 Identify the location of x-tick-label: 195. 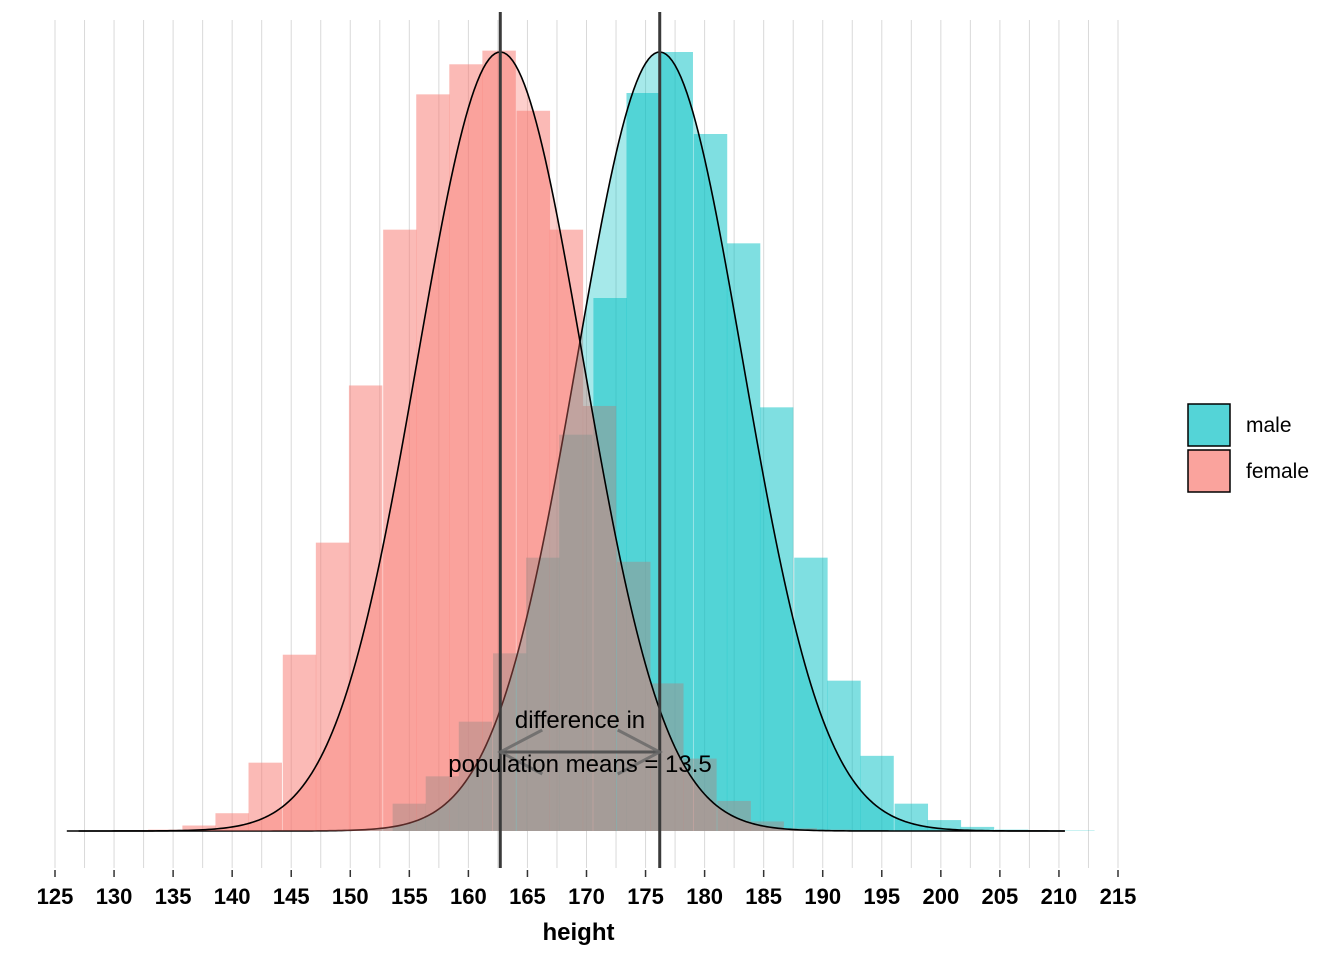
(881, 896).